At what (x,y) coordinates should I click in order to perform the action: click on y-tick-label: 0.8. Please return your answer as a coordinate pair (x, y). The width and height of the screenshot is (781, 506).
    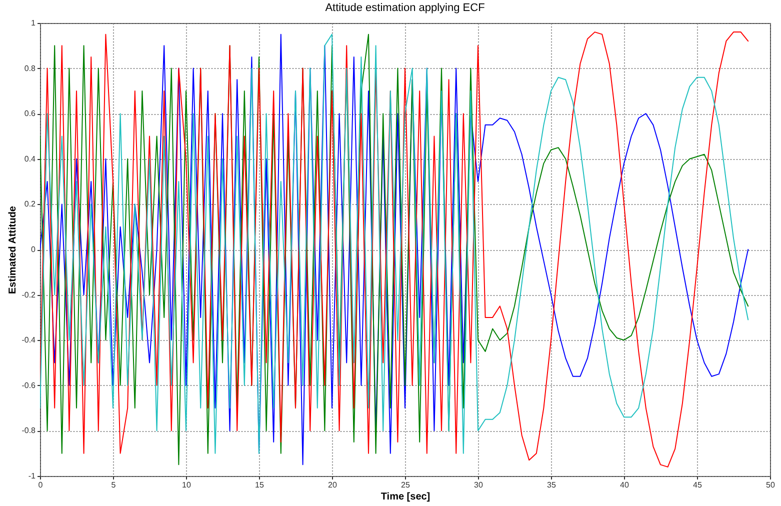
    Looking at the image, I should click on (30, 68).